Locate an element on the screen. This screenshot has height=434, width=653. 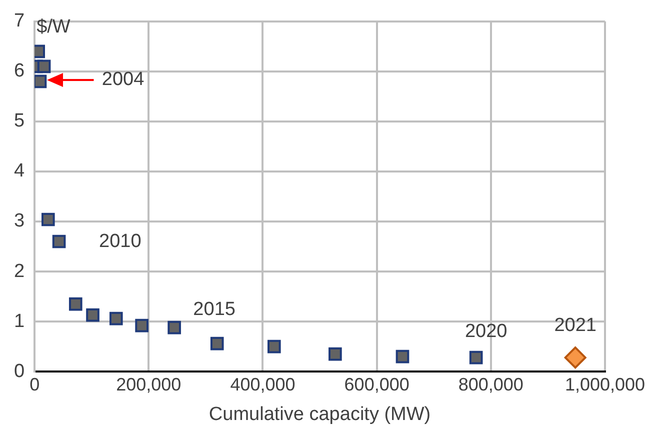
x-tick-label: 200,000 is located at coordinates (149, 384).